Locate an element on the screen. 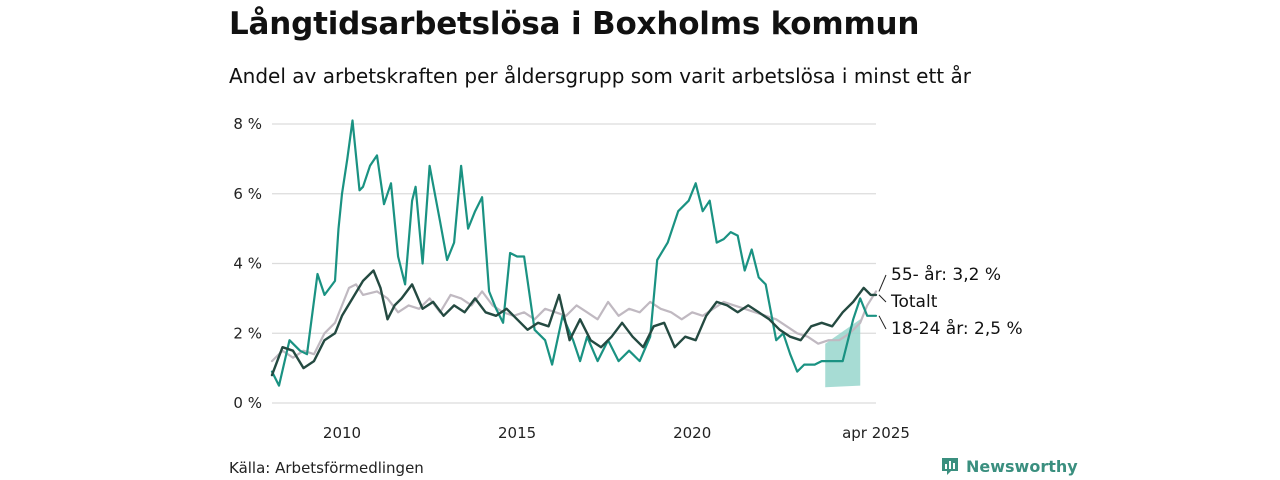  band-layer is located at coordinates (843, 353).